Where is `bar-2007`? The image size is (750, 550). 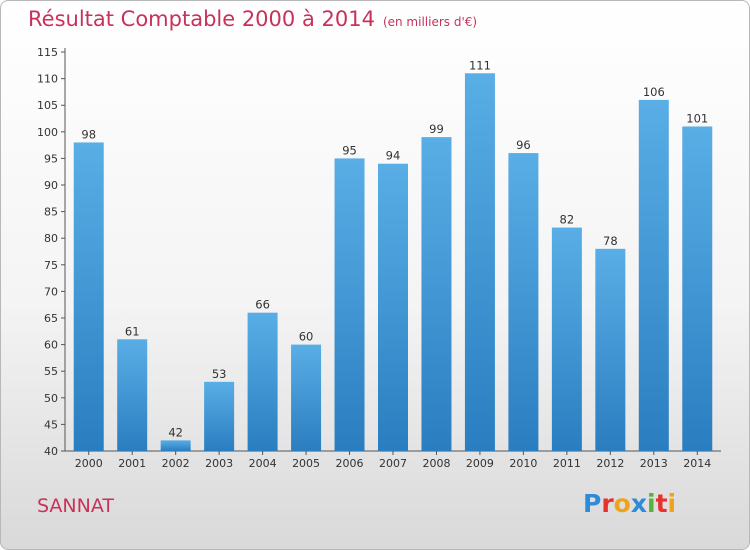 bar-2007 is located at coordinates (393, 307).